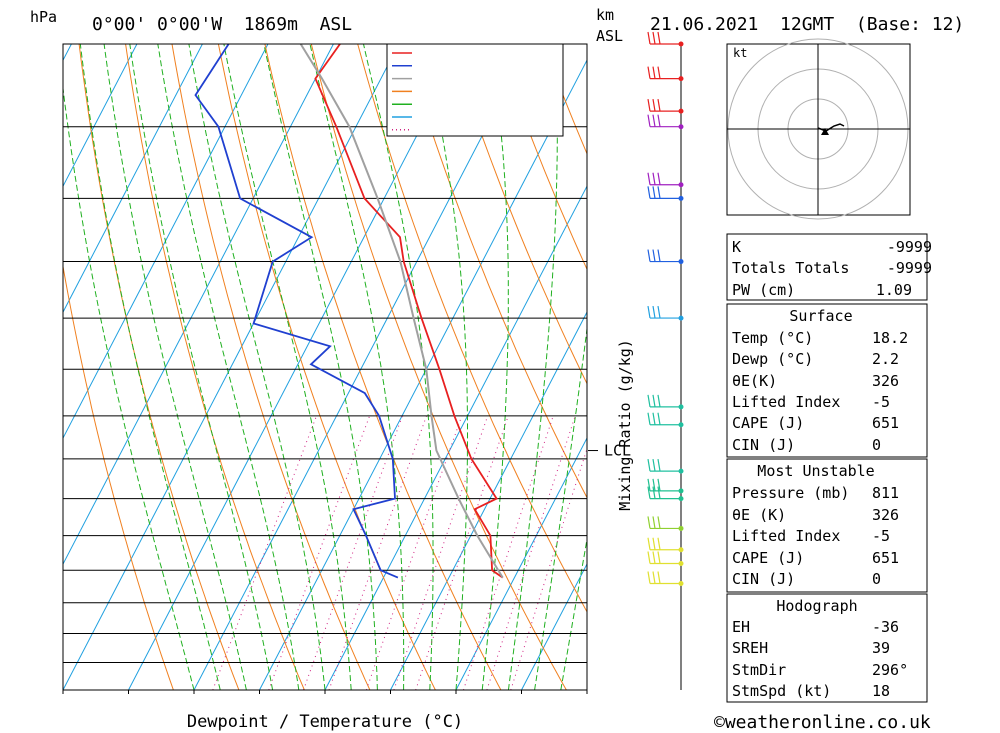 This screenshot has height=733, width=1000. Describe the element at coordinates (881, 536) in the screenshot. I see `mu-li-value: -5` at that location.